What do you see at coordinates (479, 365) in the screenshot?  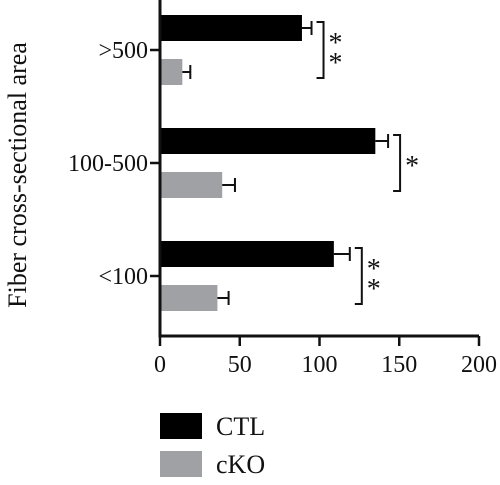 I see `x-tick-label: 200` at bounding box center [479, 365].